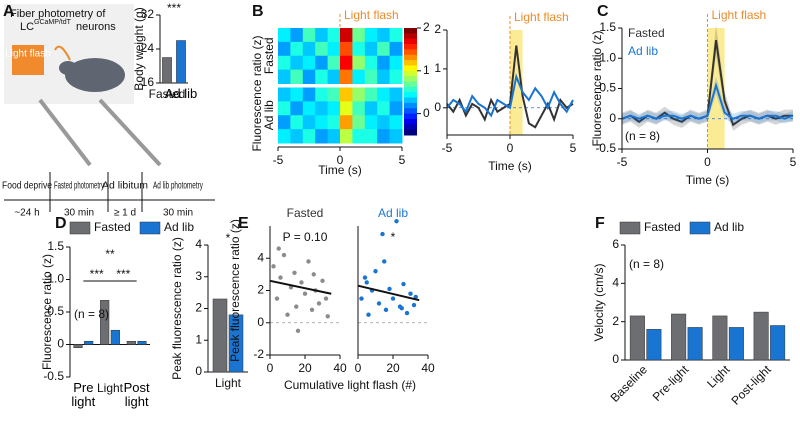  What do you see at coordinates (599, 302) in the screenshot?
I see `y-label: Velocity (cm/s)` at bounding box center [599, 302].